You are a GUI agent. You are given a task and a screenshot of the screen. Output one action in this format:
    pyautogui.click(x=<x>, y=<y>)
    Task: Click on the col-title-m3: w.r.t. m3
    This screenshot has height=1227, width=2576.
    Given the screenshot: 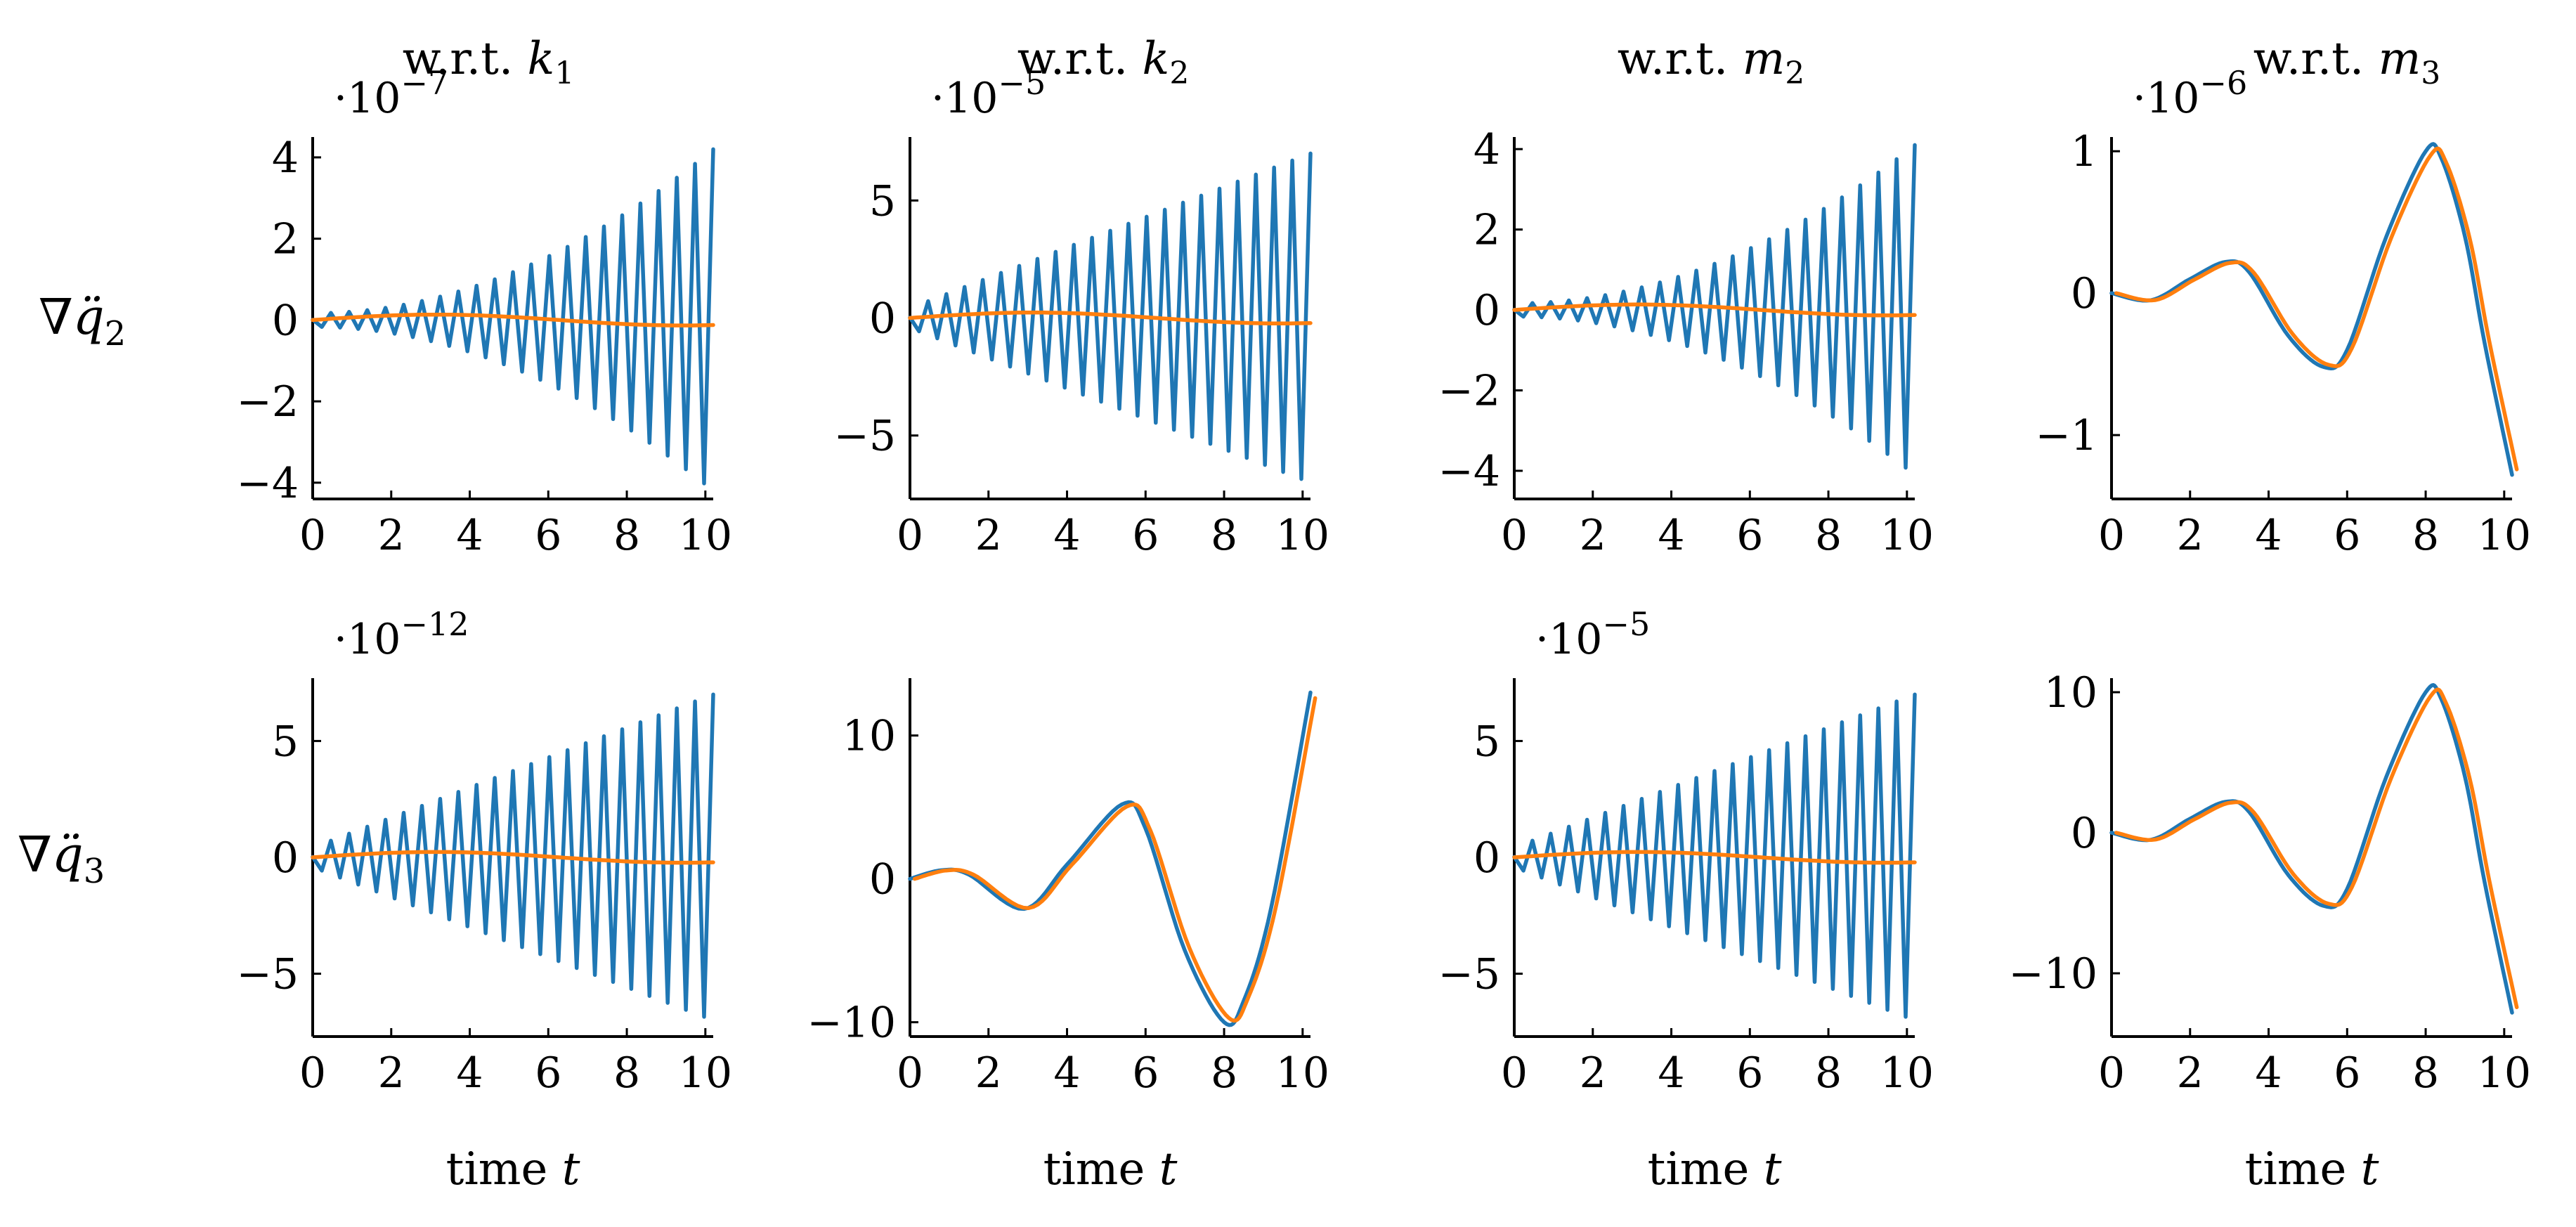 What is the action you would take?
    pyautogui.click(x=2347, y=62)
    